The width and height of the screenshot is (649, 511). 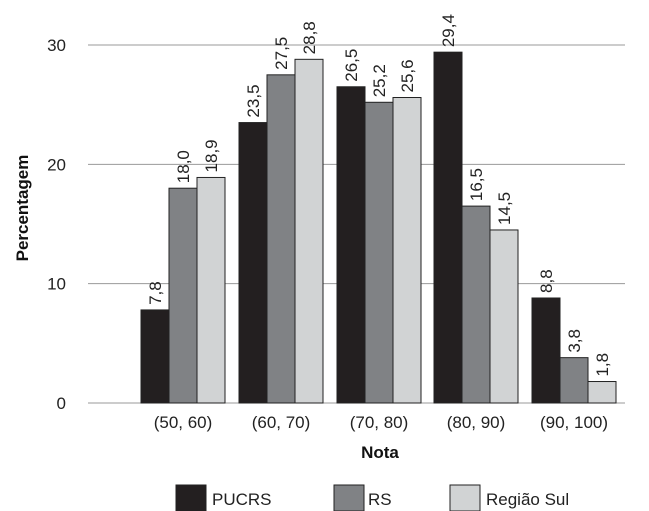 I want to click on bar-value-label: 1,8, so click(x=602, y=365).